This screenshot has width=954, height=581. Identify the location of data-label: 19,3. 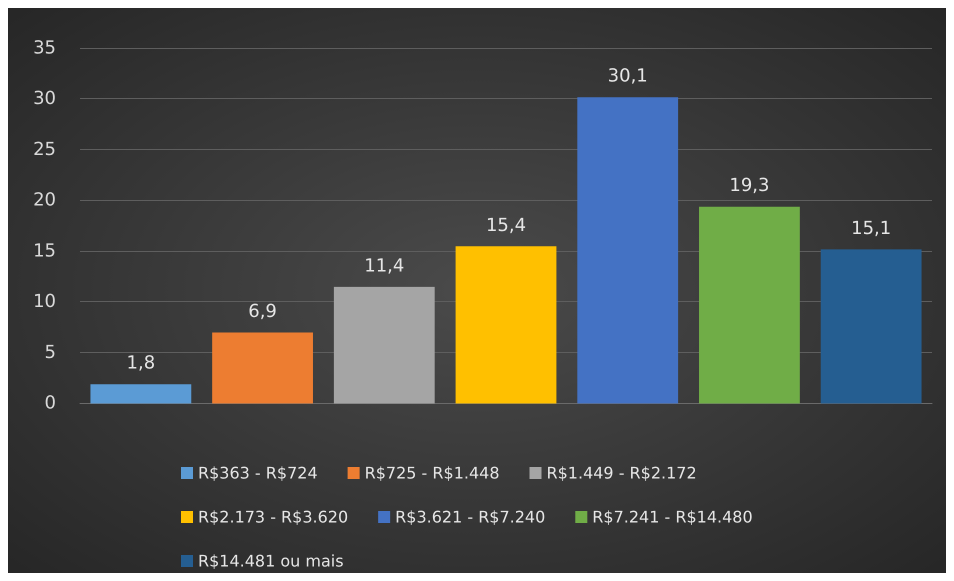
(749, 185).